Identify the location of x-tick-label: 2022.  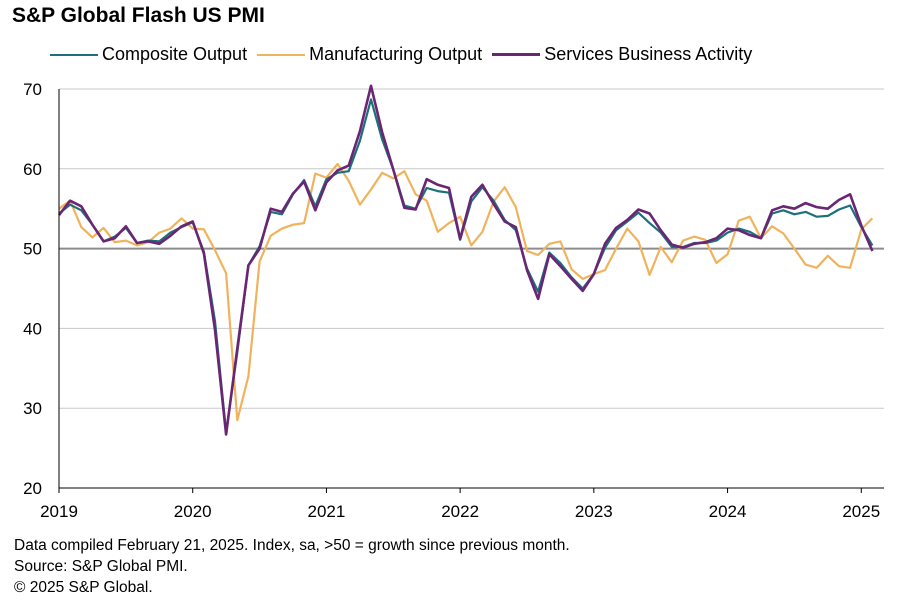
(460, 511).